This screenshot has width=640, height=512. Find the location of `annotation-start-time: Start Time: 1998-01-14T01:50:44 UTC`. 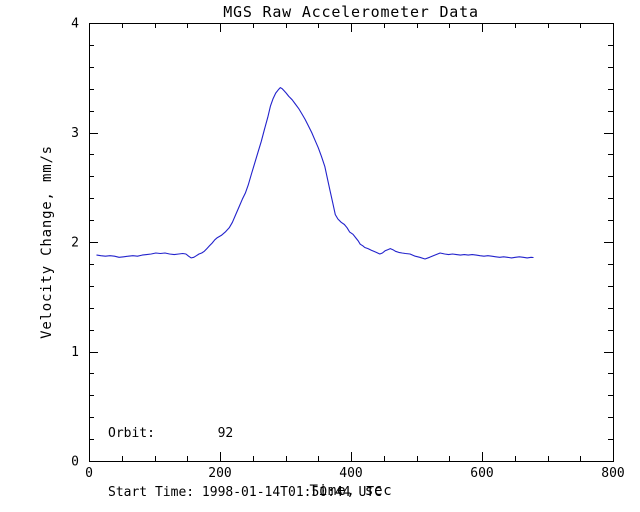

annotation-start-time: Start Time: 1998-01-14T01:50:44 UTC is located at coordinates (245, 492).